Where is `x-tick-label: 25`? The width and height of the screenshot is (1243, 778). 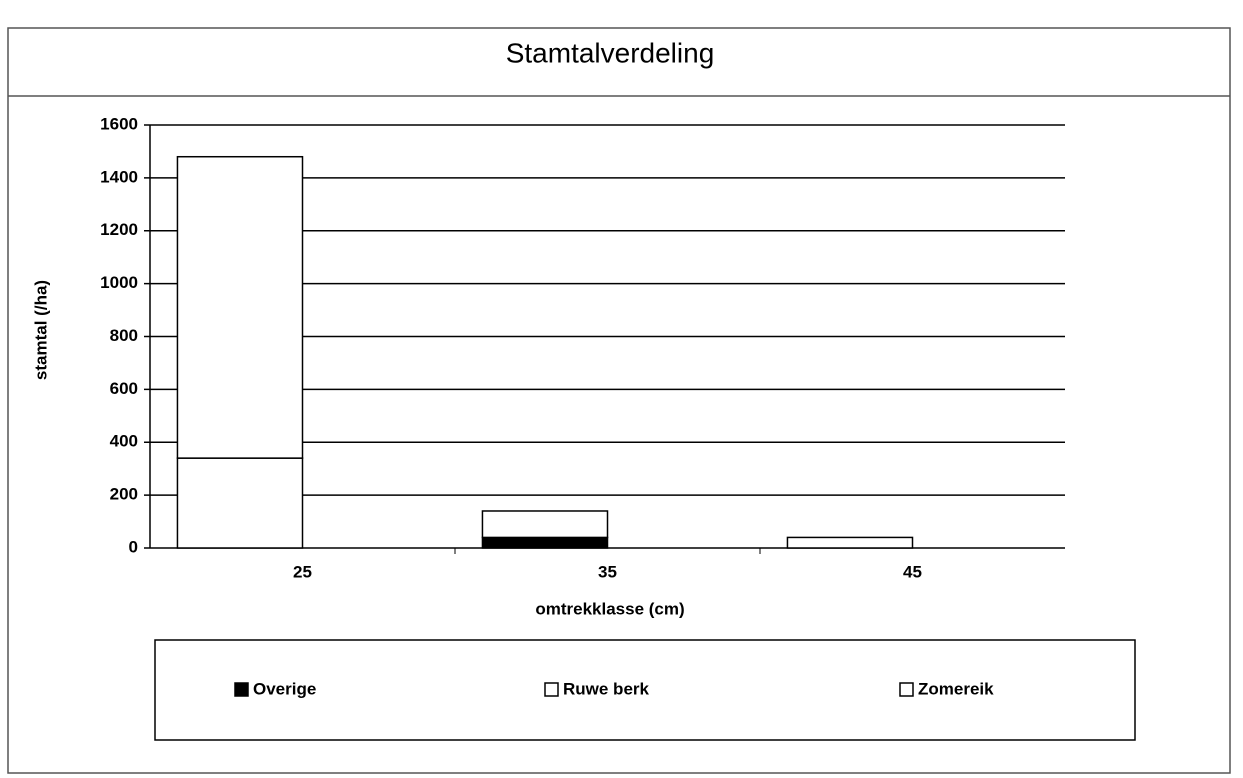 x-tick-label: 25 is located at coordinates (302, 571).